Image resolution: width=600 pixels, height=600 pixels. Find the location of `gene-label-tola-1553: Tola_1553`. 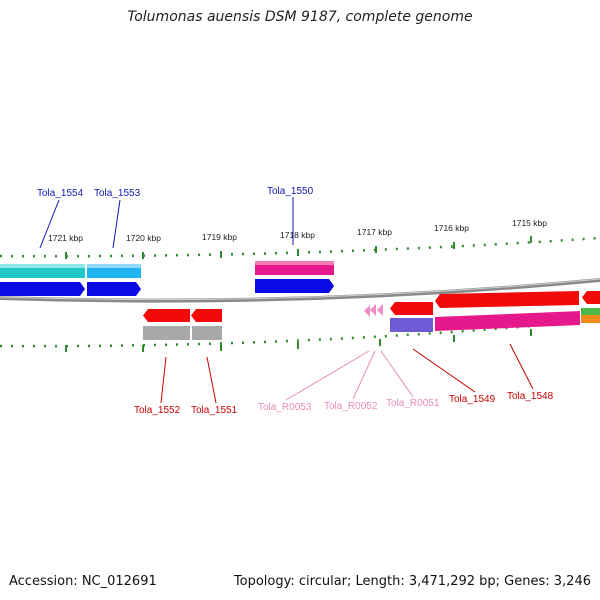

gene-label-tola-1553: Tola_1553 is located at coordinates (117, 193).